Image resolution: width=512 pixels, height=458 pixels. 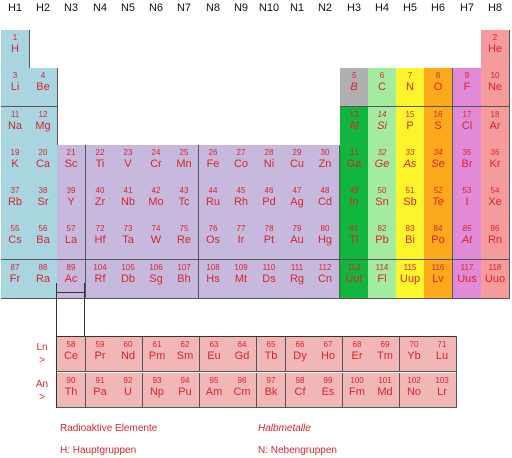 I want to click on element-cell-fm: 100 Fm, so click(x=357, y=390).